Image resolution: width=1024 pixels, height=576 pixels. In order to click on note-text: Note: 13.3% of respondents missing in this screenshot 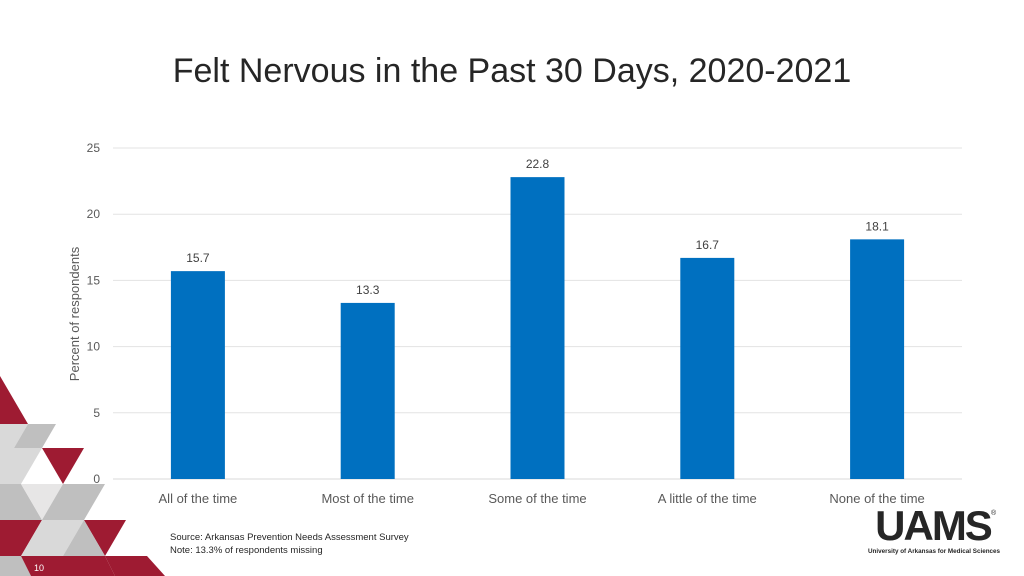, I will do `click(246, 550)`.